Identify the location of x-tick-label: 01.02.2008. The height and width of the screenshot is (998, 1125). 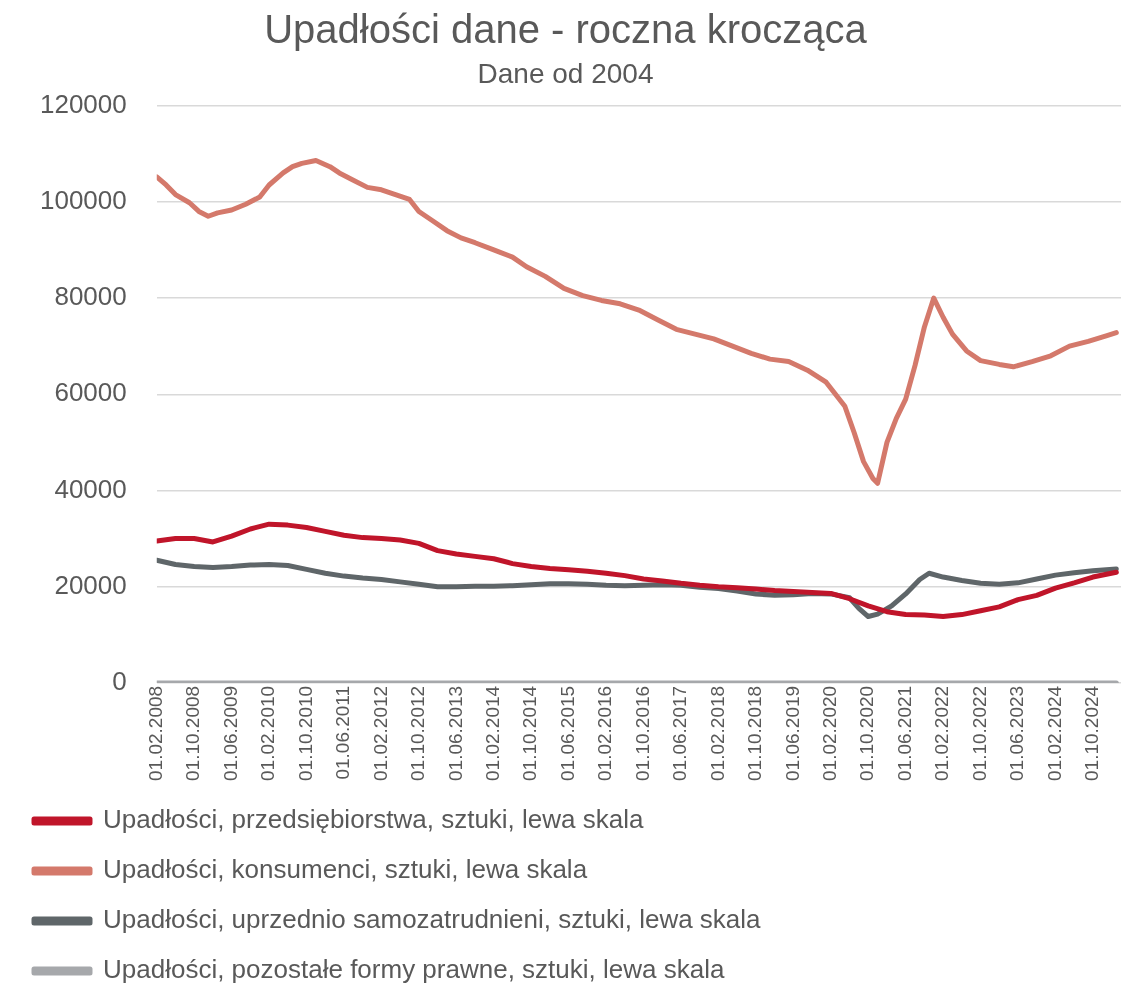
(155, 733).